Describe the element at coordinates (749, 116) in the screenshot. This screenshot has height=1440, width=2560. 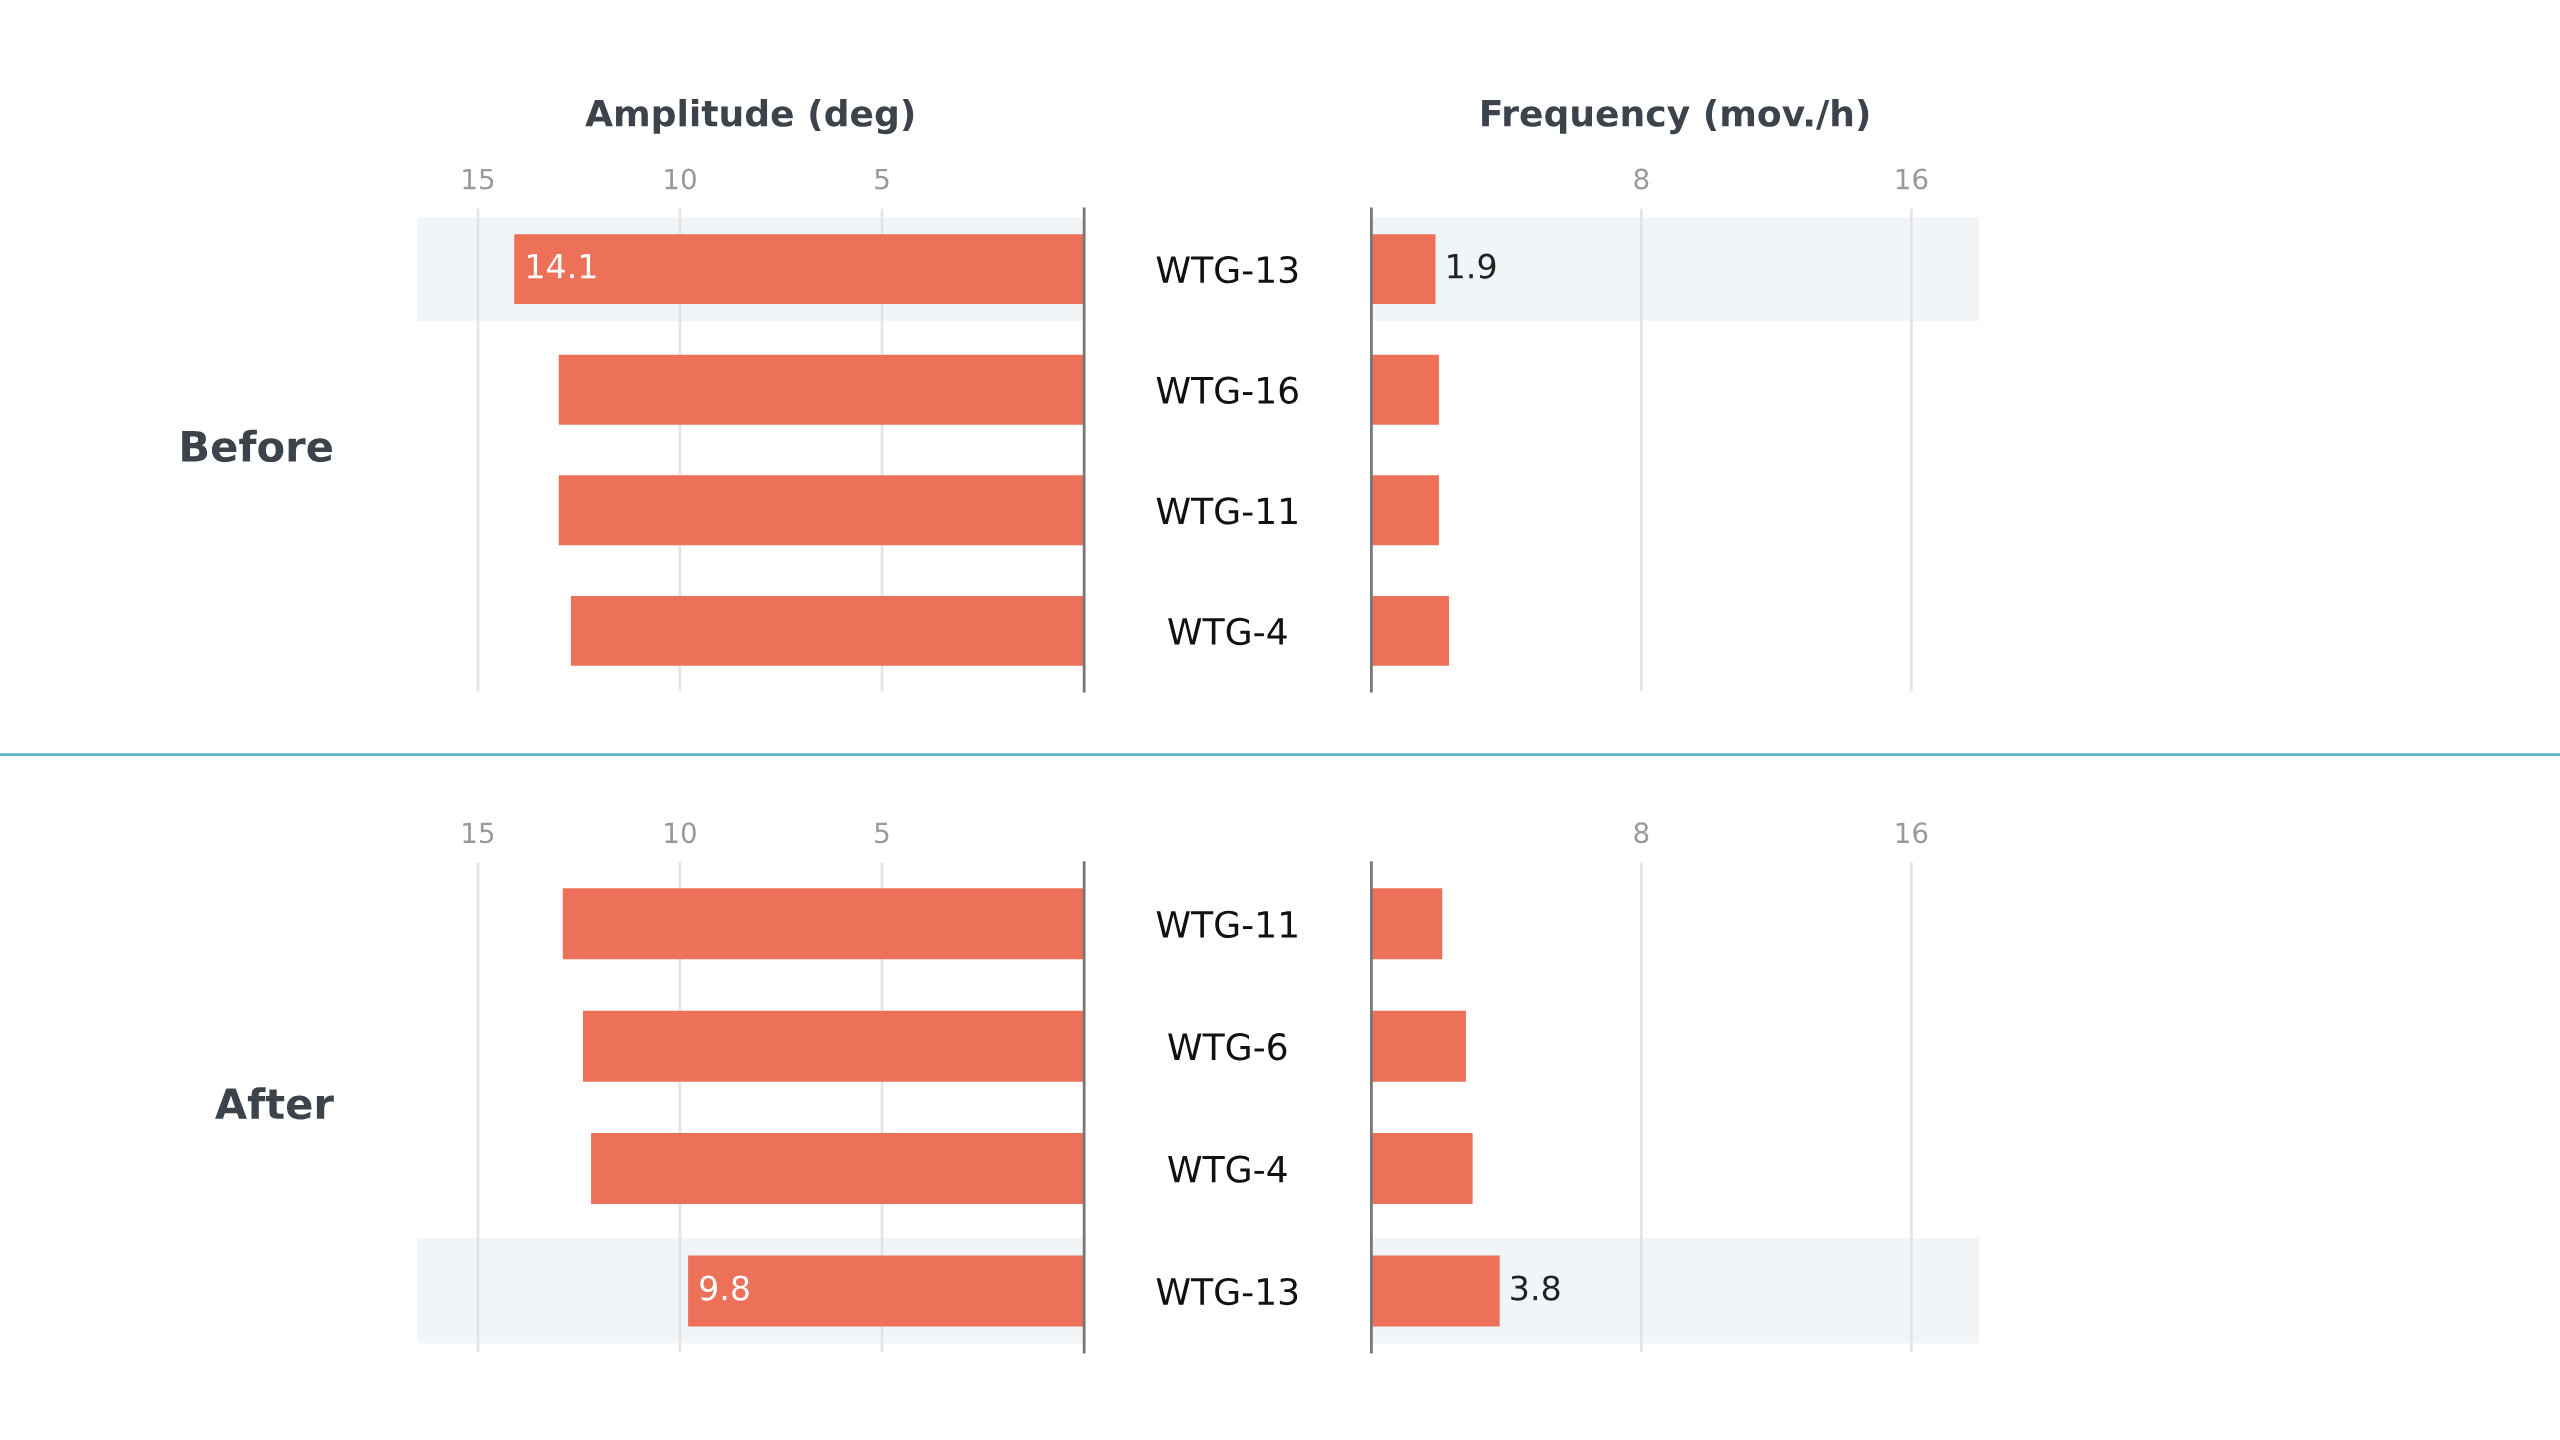
I see `x-axis-title: Amplitude (deg)` at that location.